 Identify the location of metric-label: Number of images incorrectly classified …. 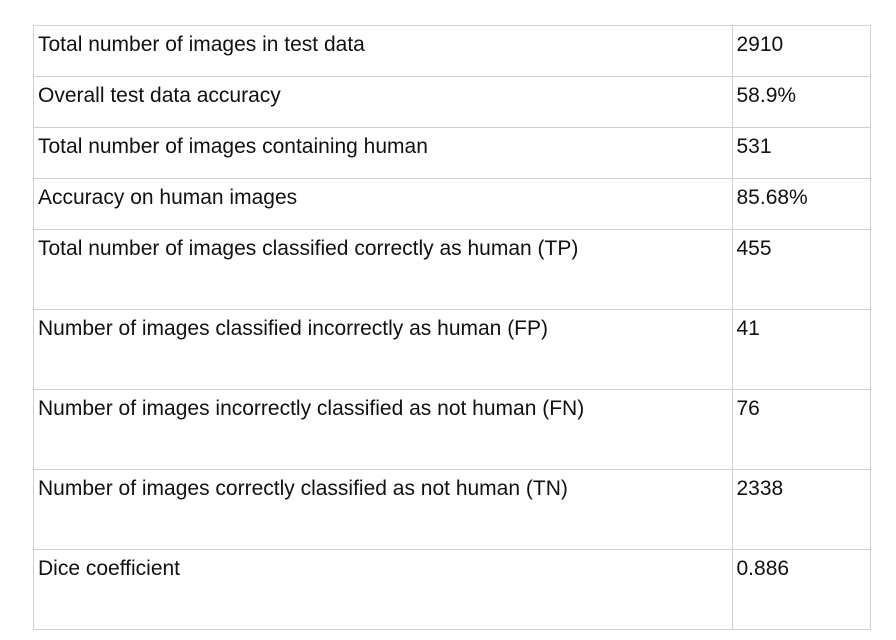
(383, 429).